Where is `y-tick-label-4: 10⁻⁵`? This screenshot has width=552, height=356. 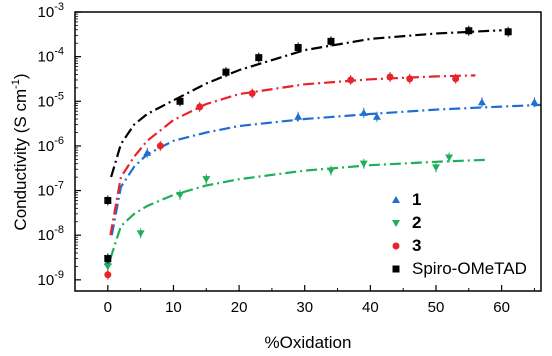
y-tick-label-4: 10⁻⁵ is located at coordinates (51, 100).